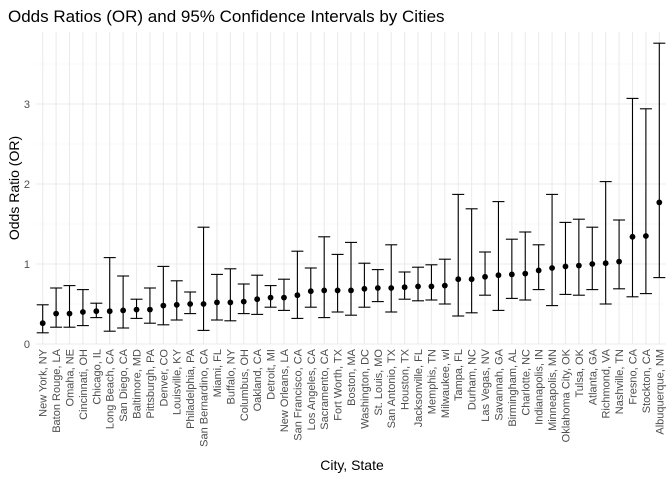 The height and width of the screenshot is (480, 672). What do you see at coordinates (352, 377) in the screenshot?
I see `x-tick-label: Boston, MA` at bounding box center [352, 377].